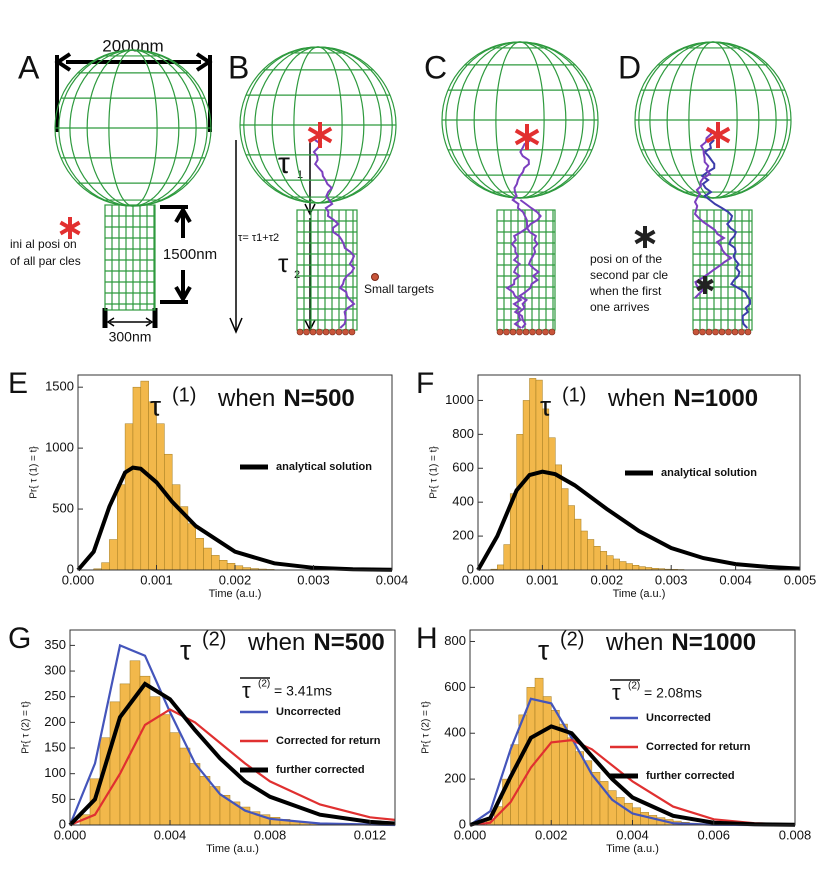  What do you see at coordinates (629, 275) in the screenshot?
I see `second-label: second par cle` at bounding box center [629, 275].